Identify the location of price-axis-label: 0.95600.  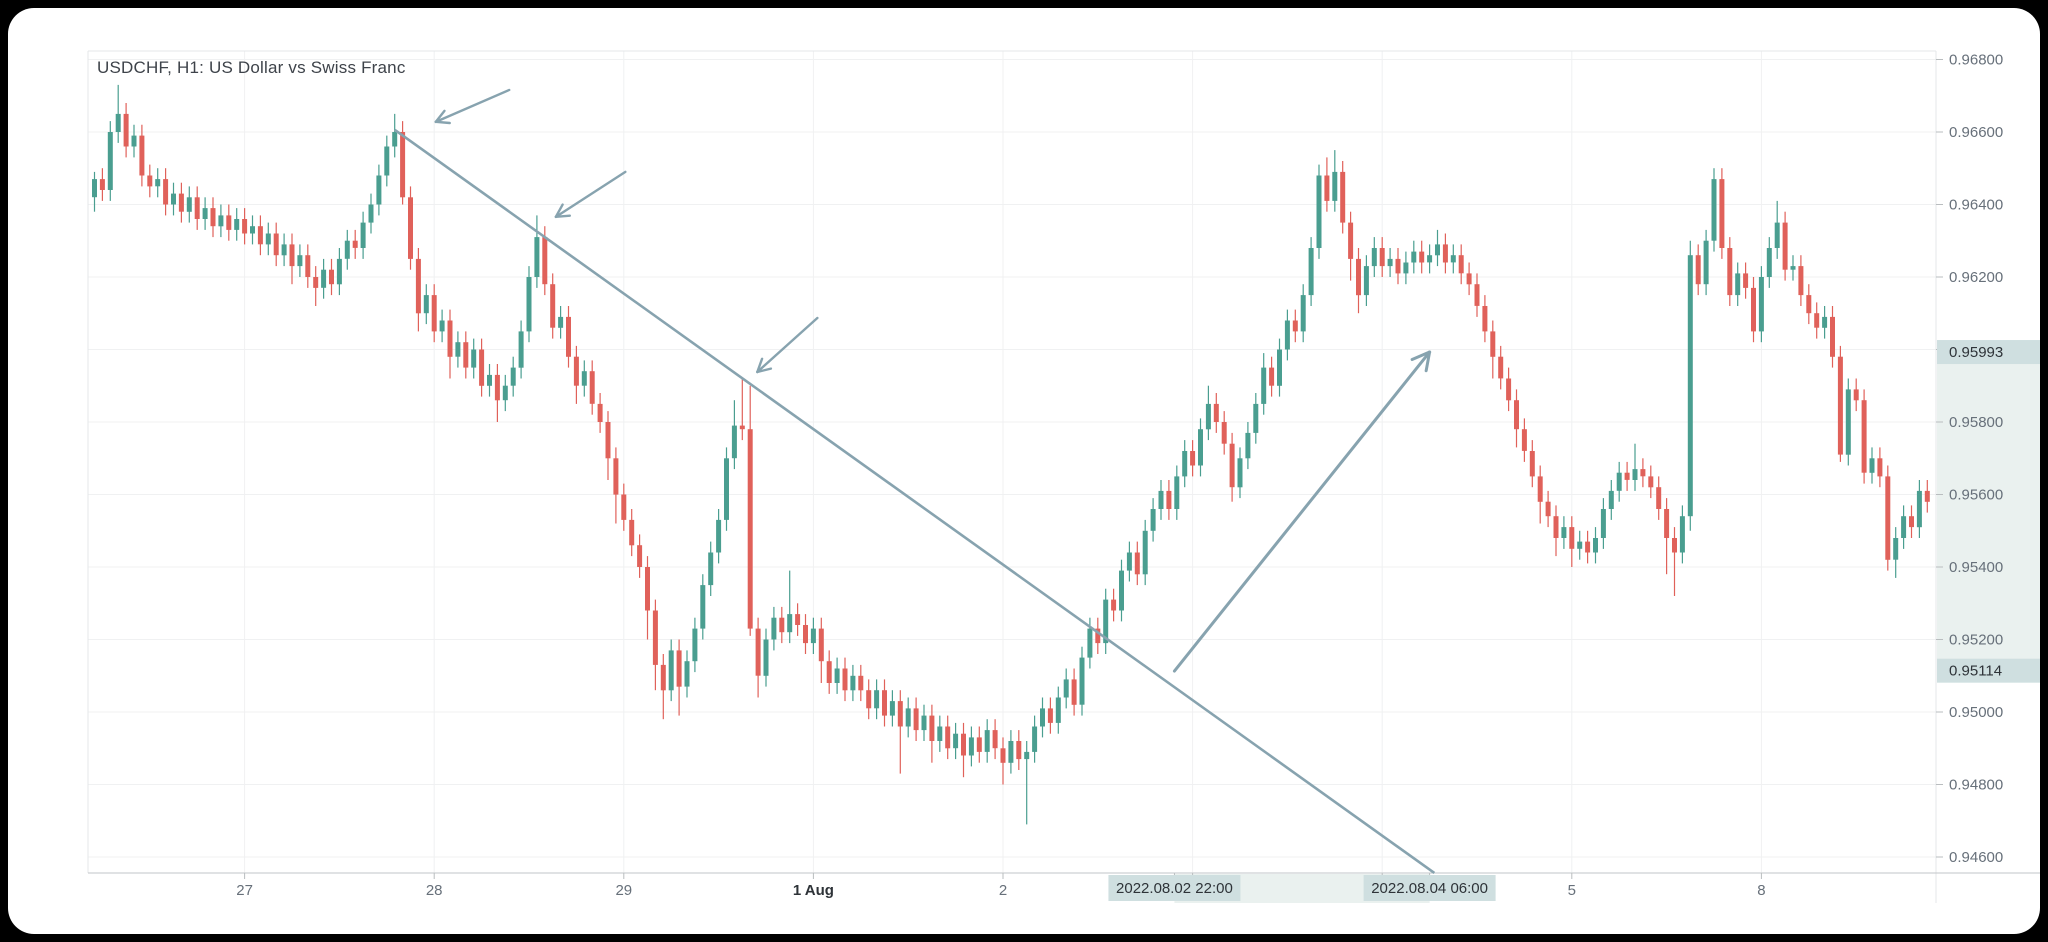
(1976, 494).